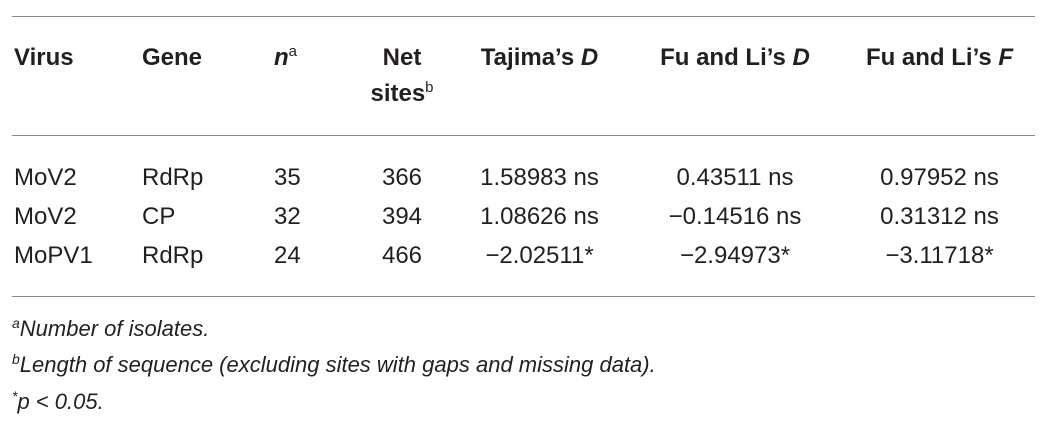 The height and width of the screenshot is (437, 1055). What do you see at coordinates (45, 216) in the screenshot?
I see `row2-virus: MoV2` at bounding box center [45, 216].